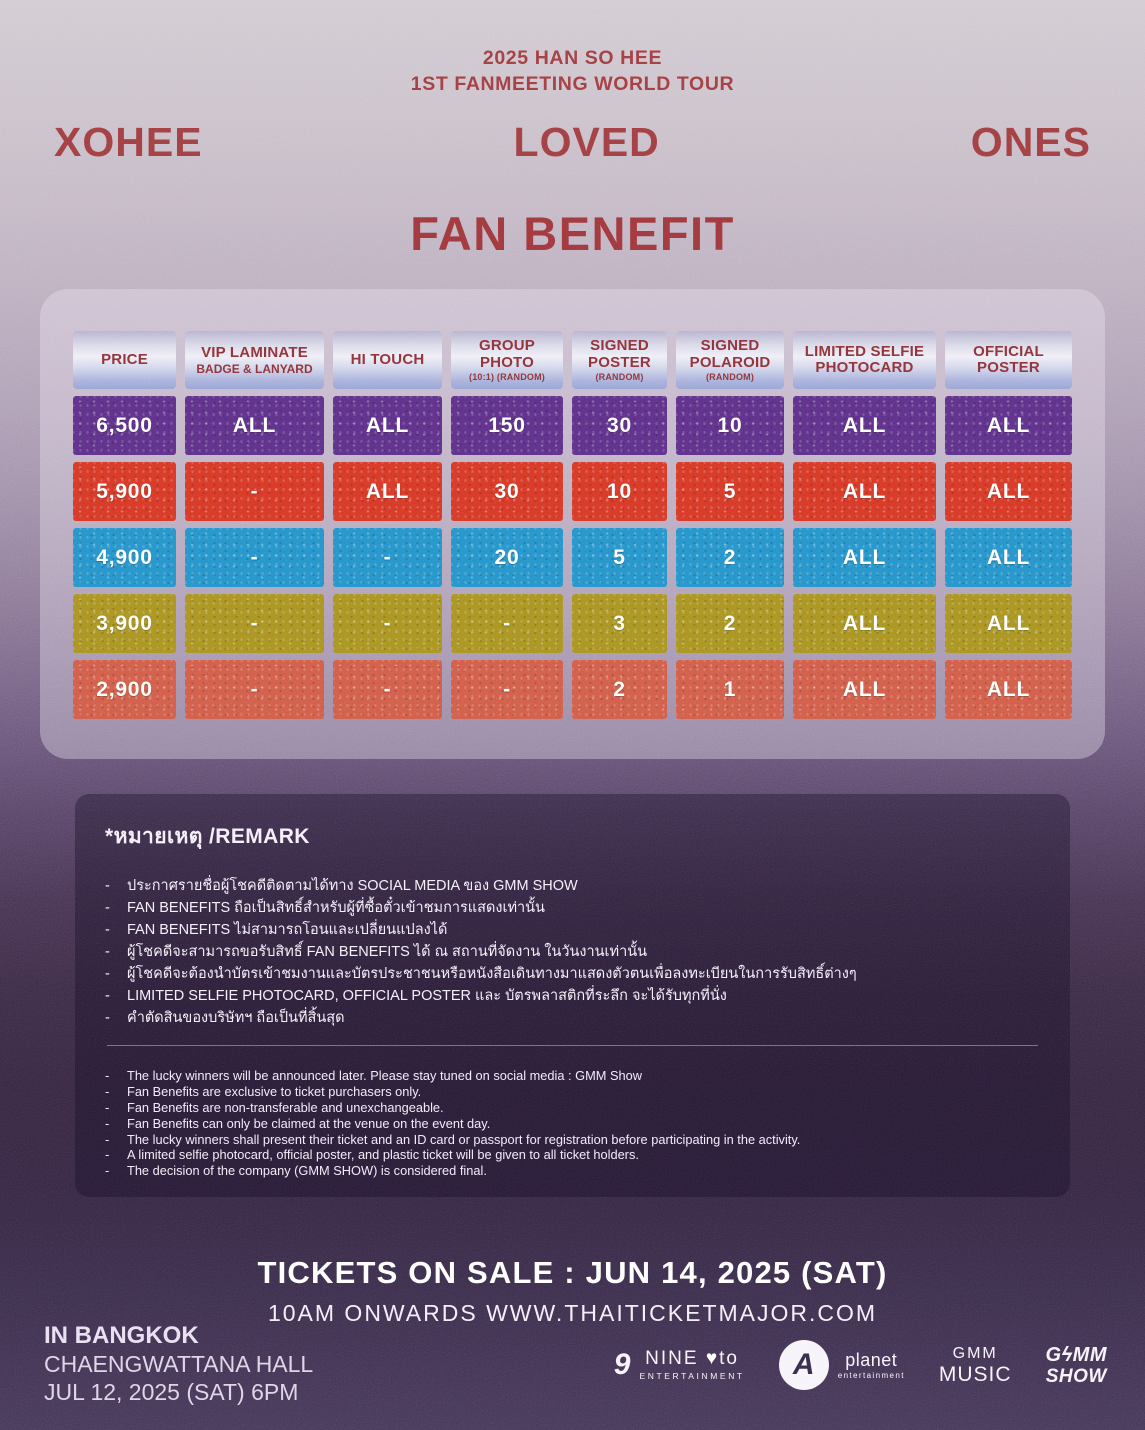  Describe the element at coordinates (572, 1273) in the screenshot. I see `tickets-on-sale-date: TICKETS ON SALE : JUN 14, 2025 (SAT)` at that location.